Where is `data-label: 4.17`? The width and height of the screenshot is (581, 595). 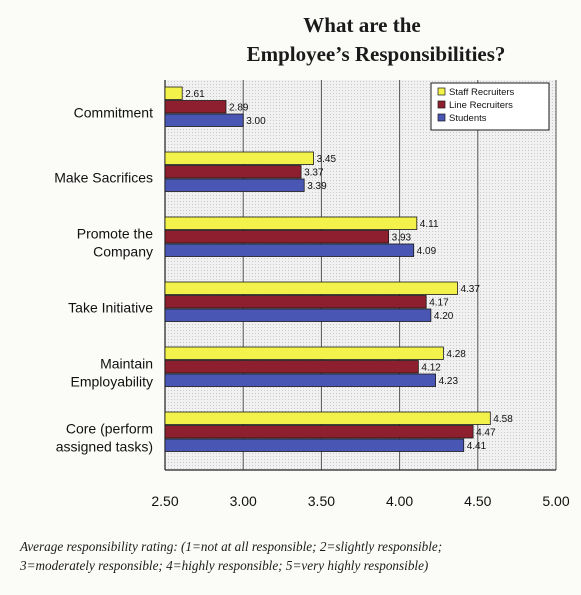 data-label: 4.17 is located at coordinates (439, 303).